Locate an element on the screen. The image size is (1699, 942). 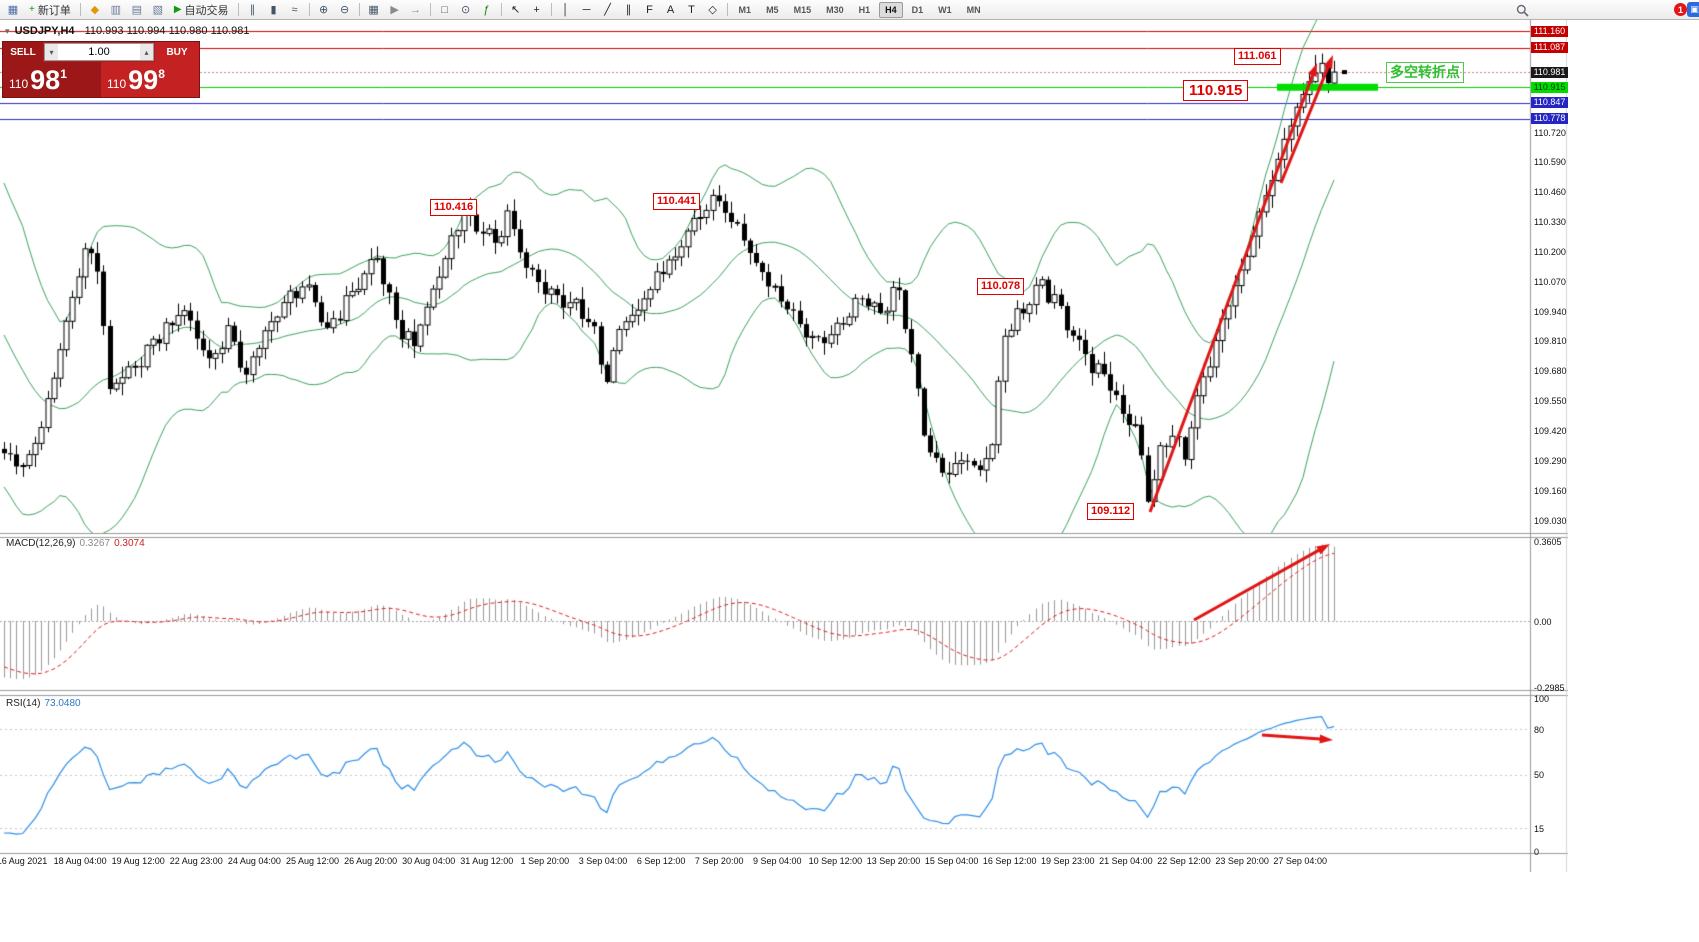
volume-increase-button: ▴ is located at coordinates (146, 52).